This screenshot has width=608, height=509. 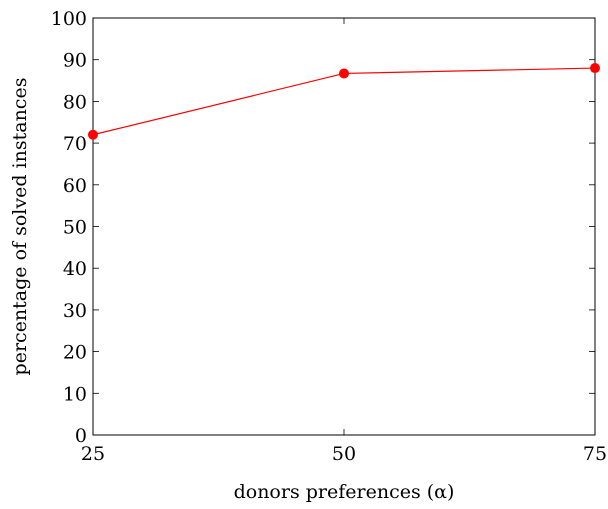 I want to click on x-tick-label: 75, so click(x=595, y=454).